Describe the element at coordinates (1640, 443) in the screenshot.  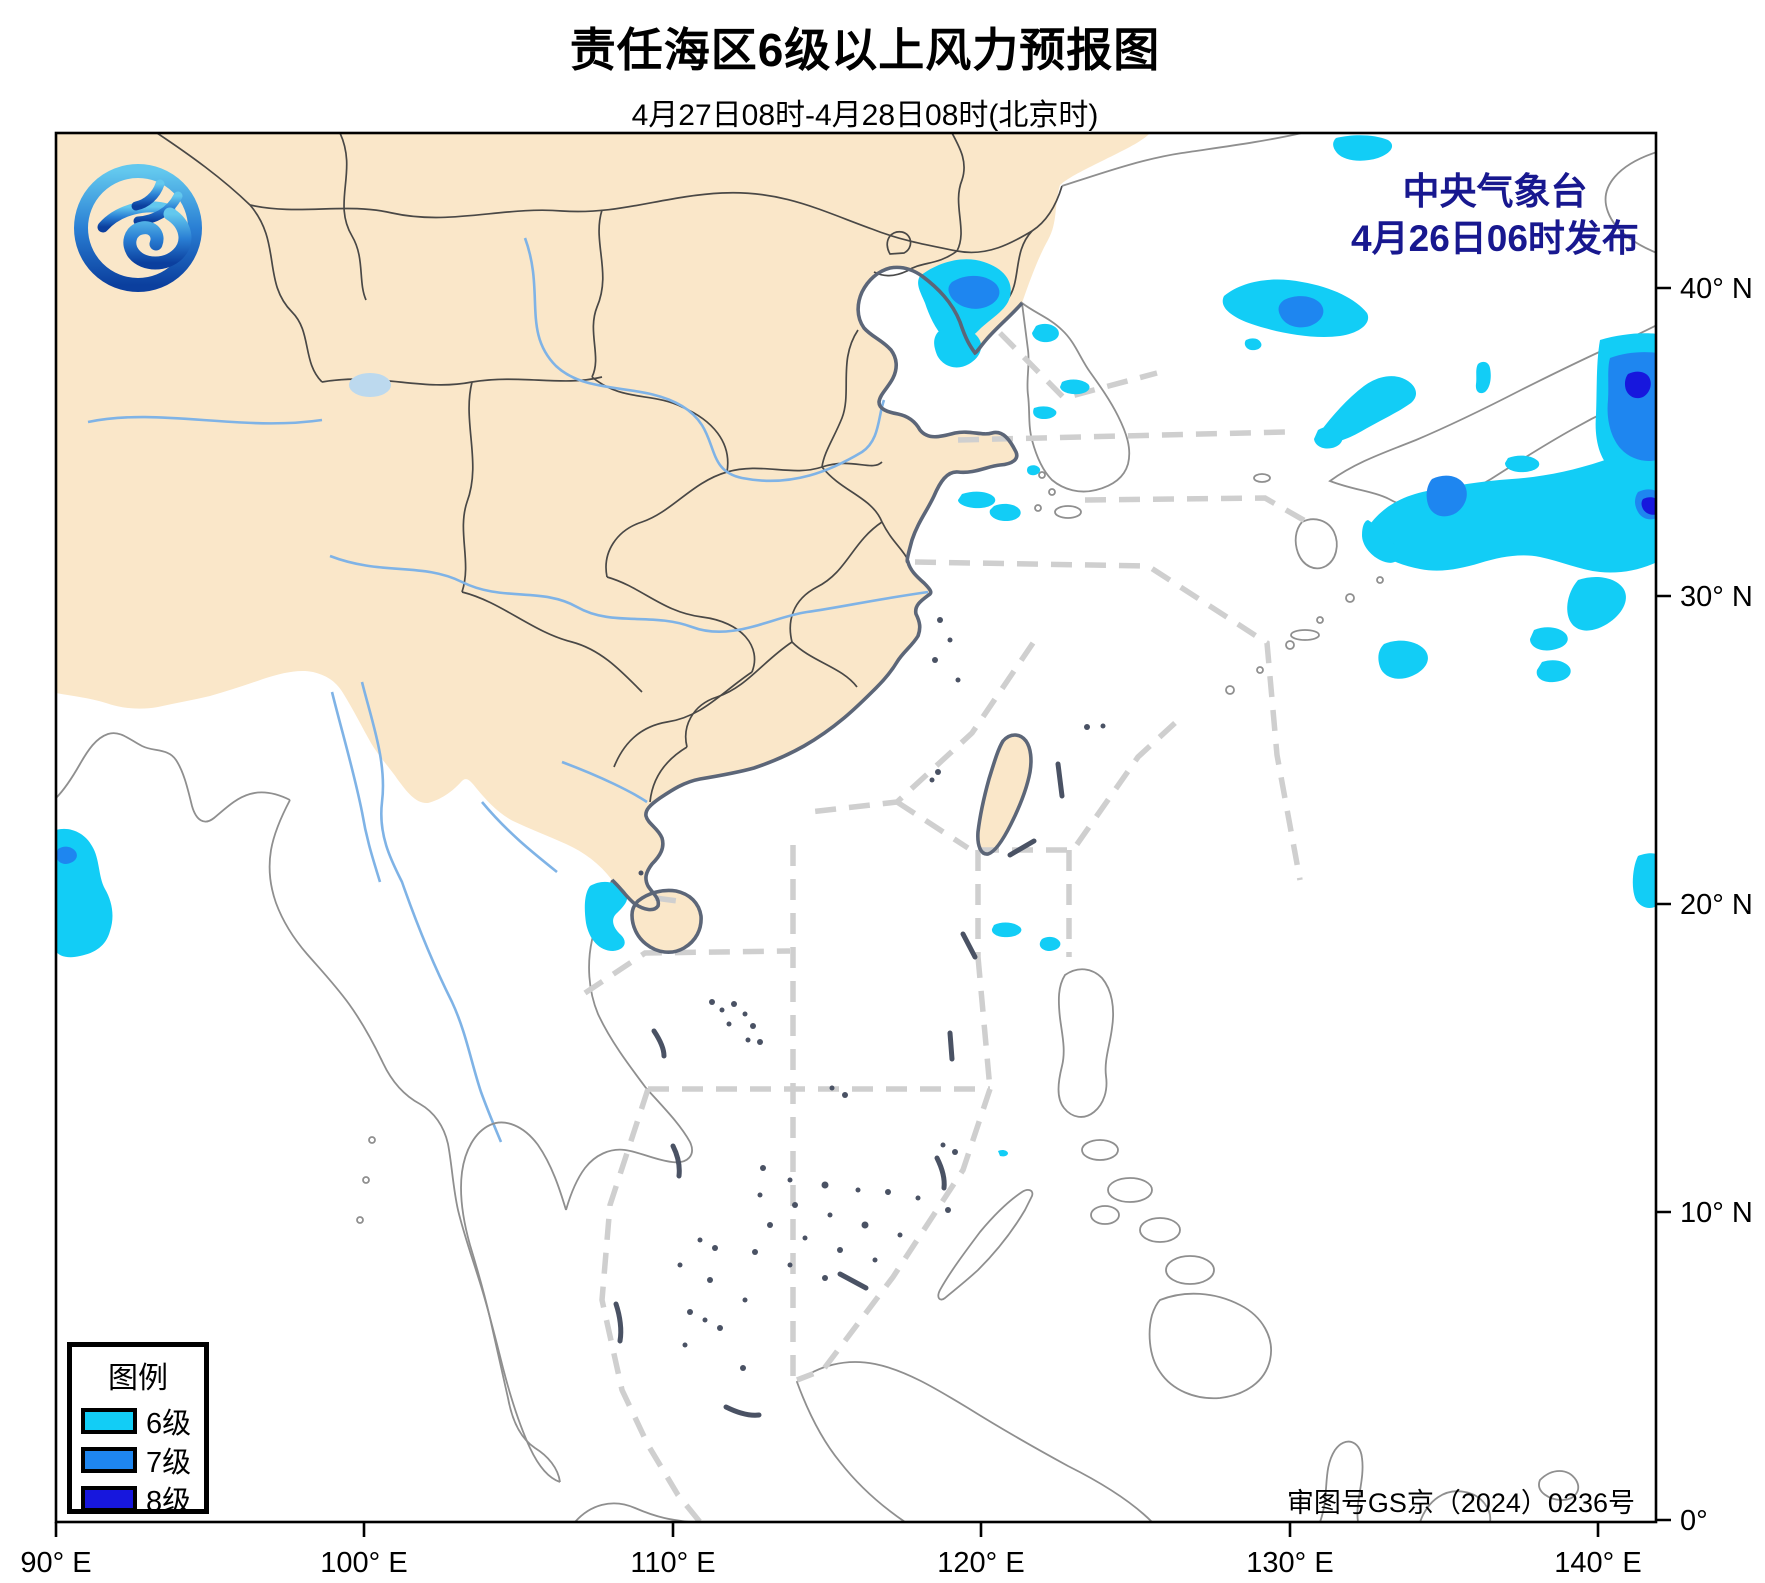
I see `wind-area-force8` at that location.